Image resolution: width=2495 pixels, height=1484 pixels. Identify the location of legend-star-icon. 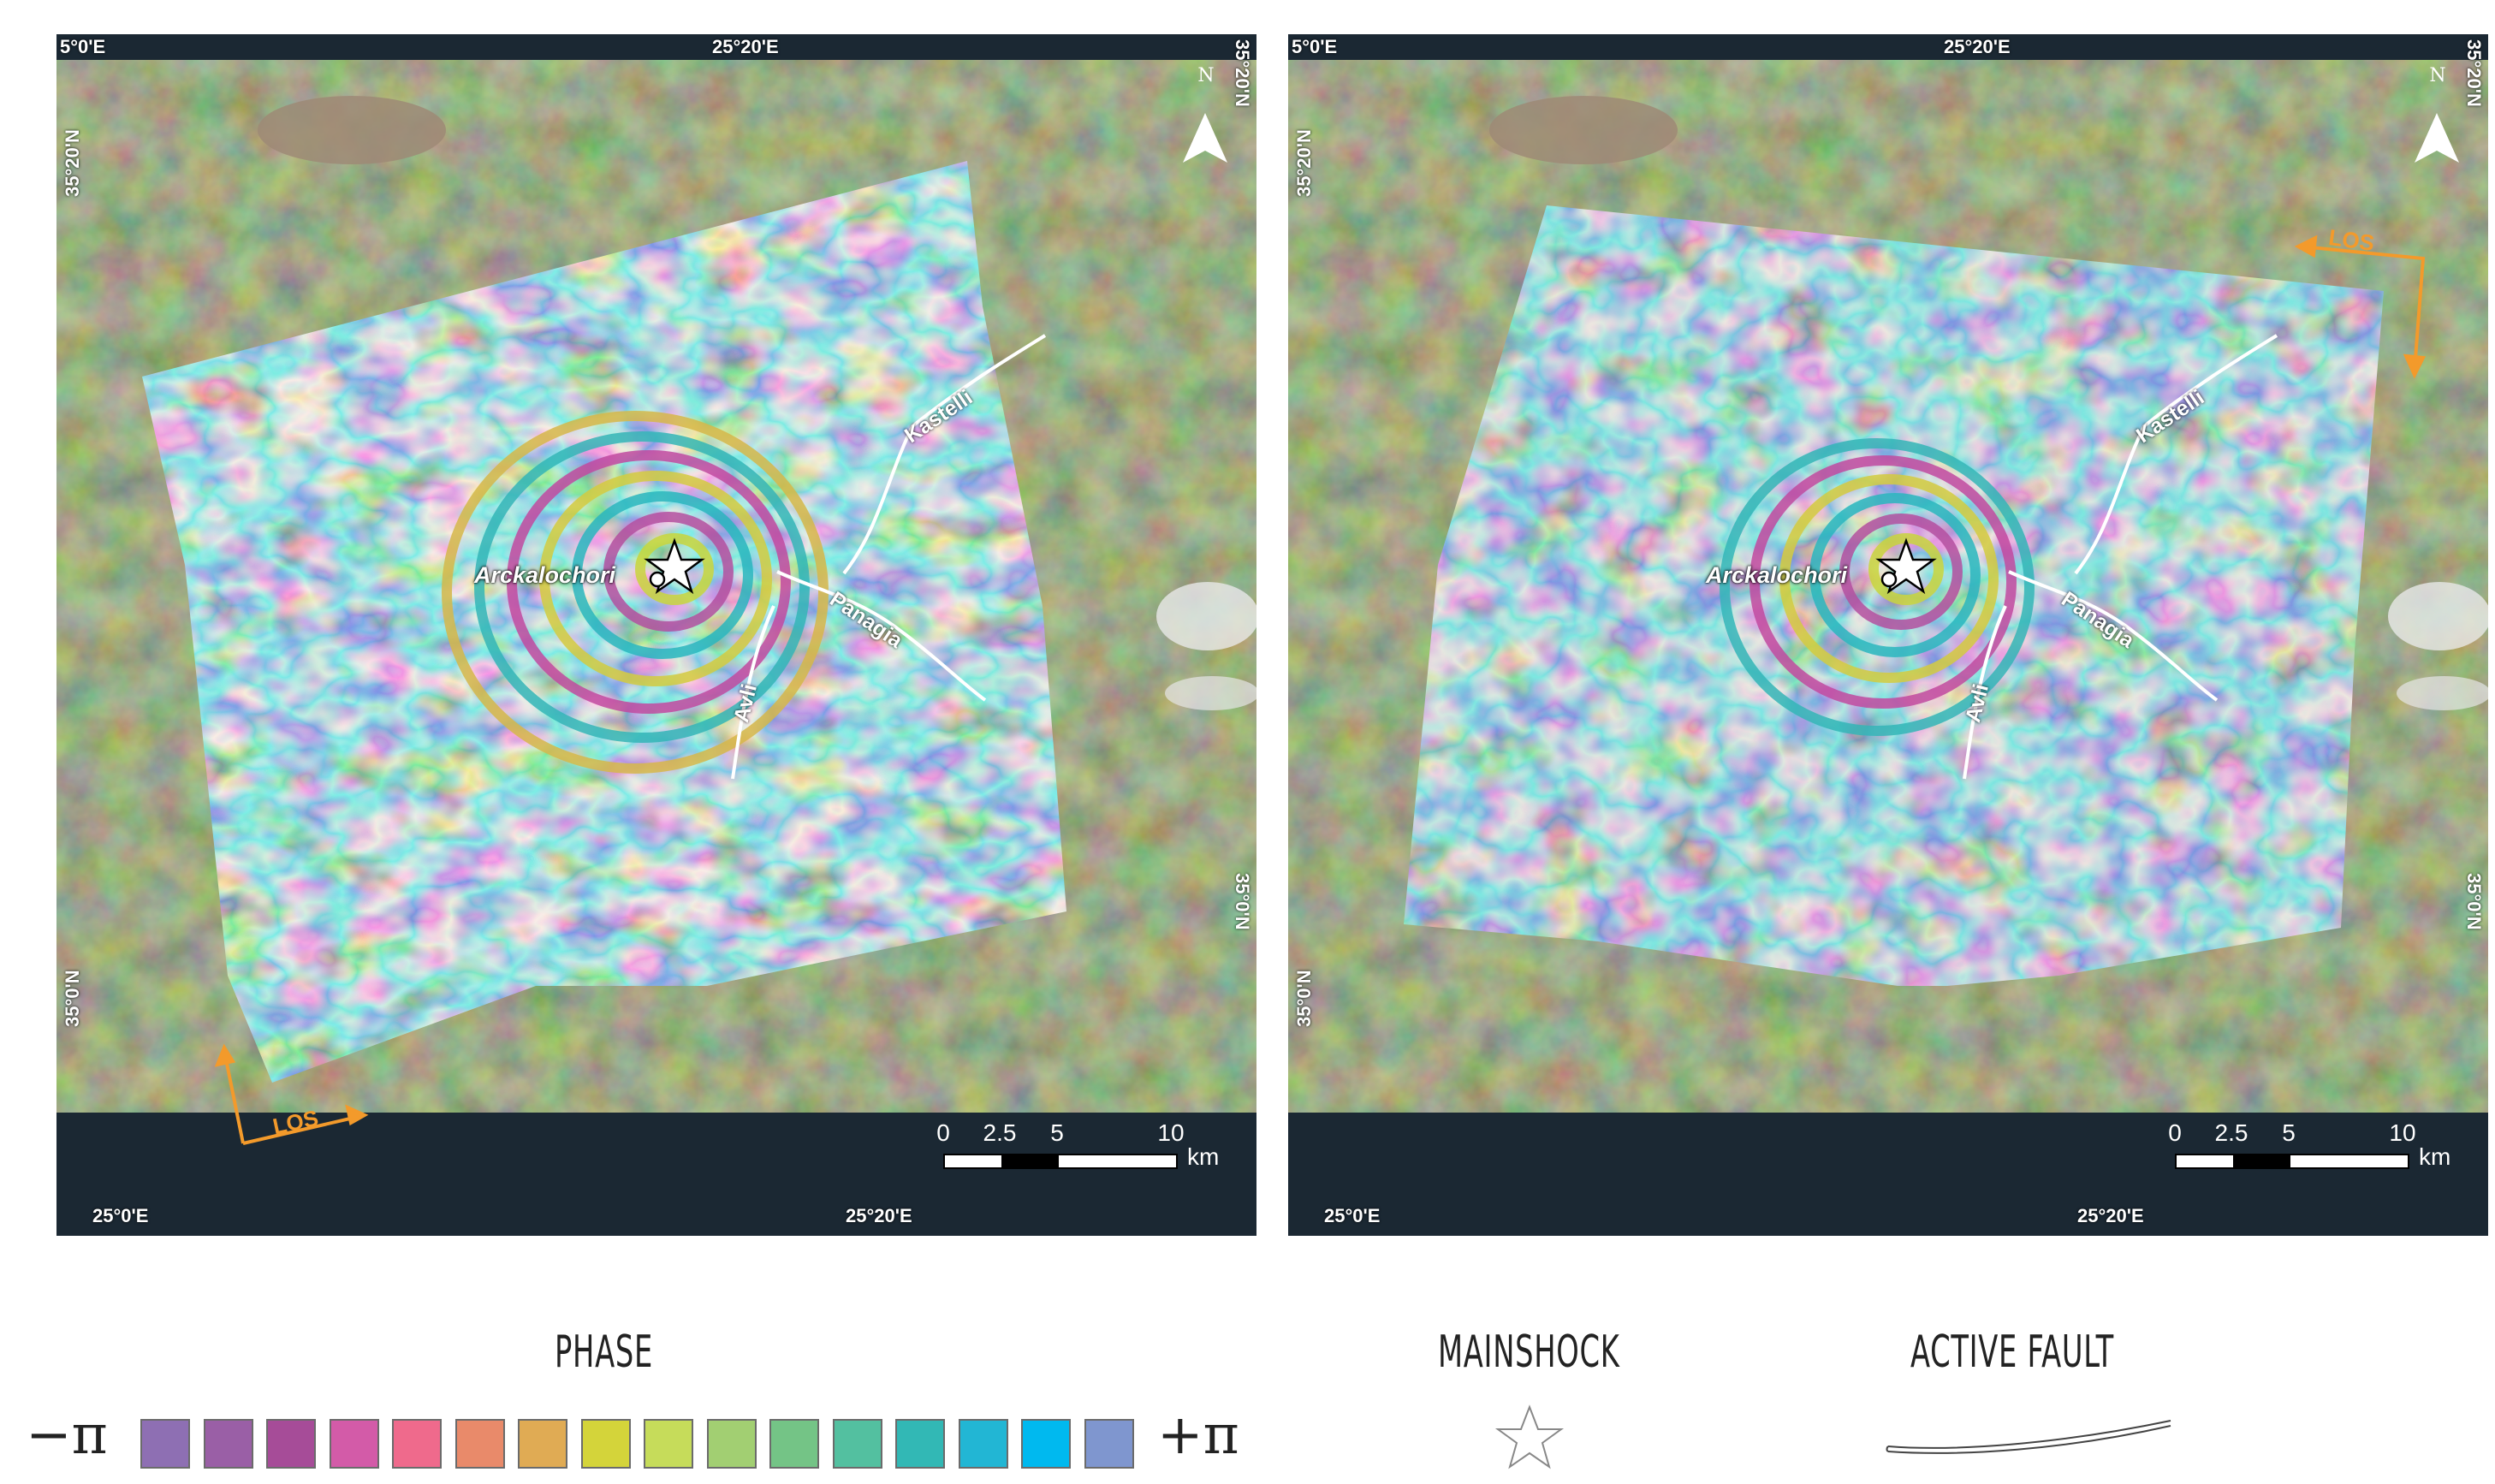
(1529, 1437).